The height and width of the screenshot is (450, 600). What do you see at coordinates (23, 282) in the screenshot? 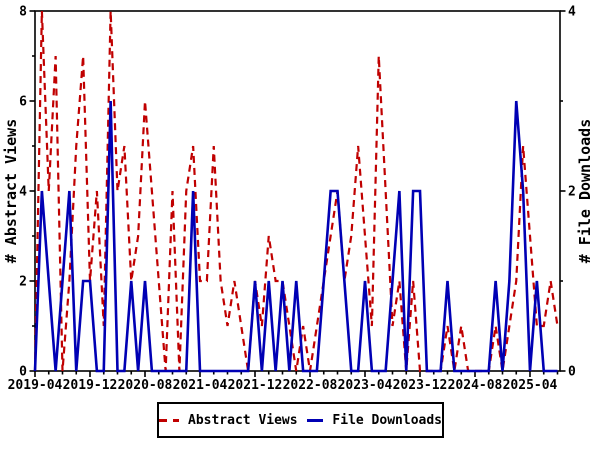
I see `y-left-tick-label: 2` at bounding box center [23, 282].